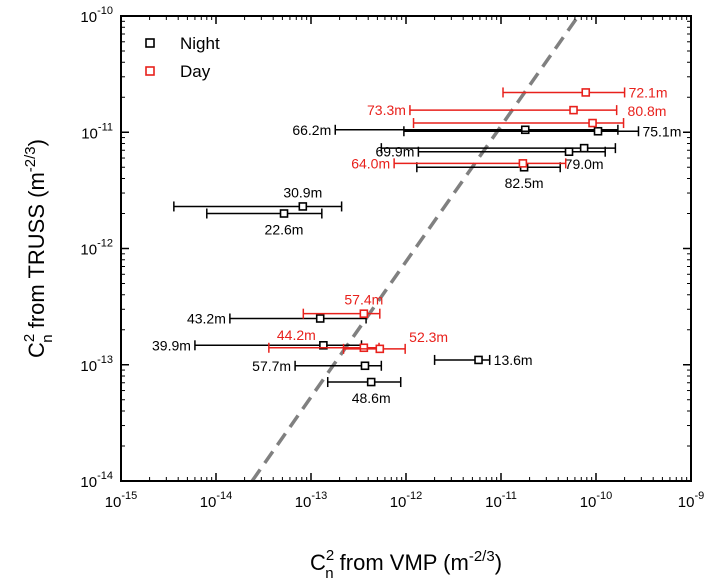 The width and height of the screenshot is (716, 585). I want to click on x-tick-exp: -9, so click(699, 496).